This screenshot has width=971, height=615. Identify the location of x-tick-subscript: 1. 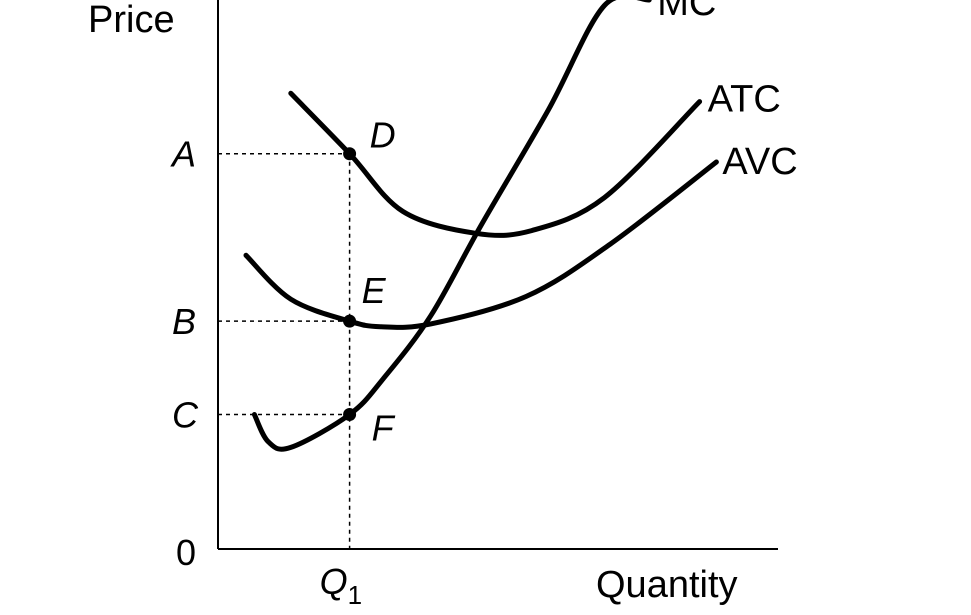
(355, 595).